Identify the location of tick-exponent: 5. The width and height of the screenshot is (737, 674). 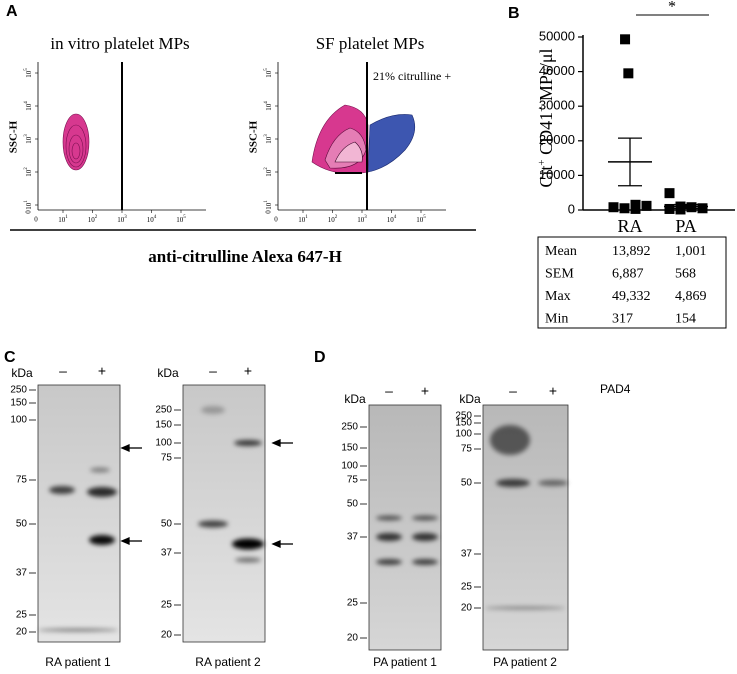
(266, 69).